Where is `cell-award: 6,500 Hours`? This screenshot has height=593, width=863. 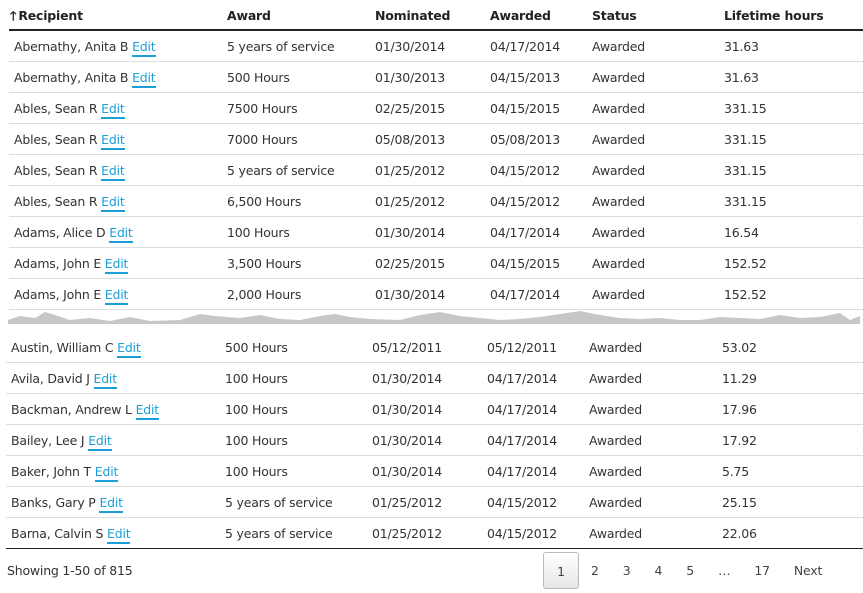
cell-award: 6,500 Hours is located at coordinates (264, 201).